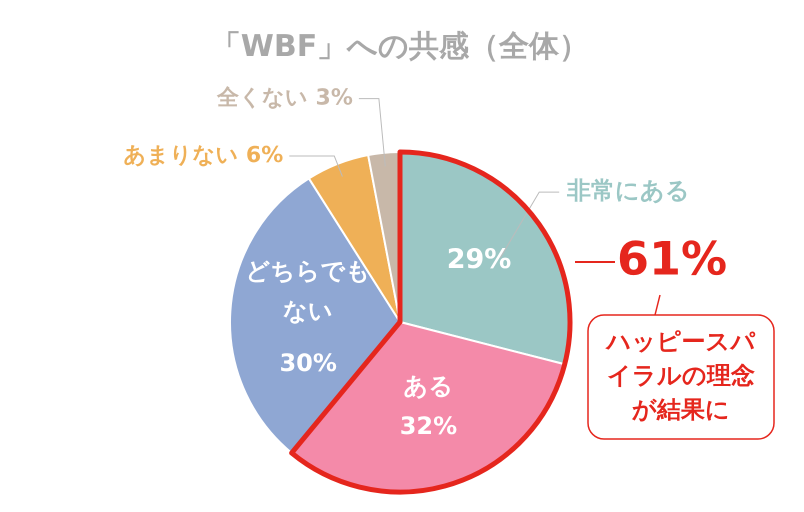 Image resolution: width=804 pixels, height=512 pixels. Describe the element at coordinates (203, 155) in the screenshot. I see `slice-label: あまりない 6%` at that location.